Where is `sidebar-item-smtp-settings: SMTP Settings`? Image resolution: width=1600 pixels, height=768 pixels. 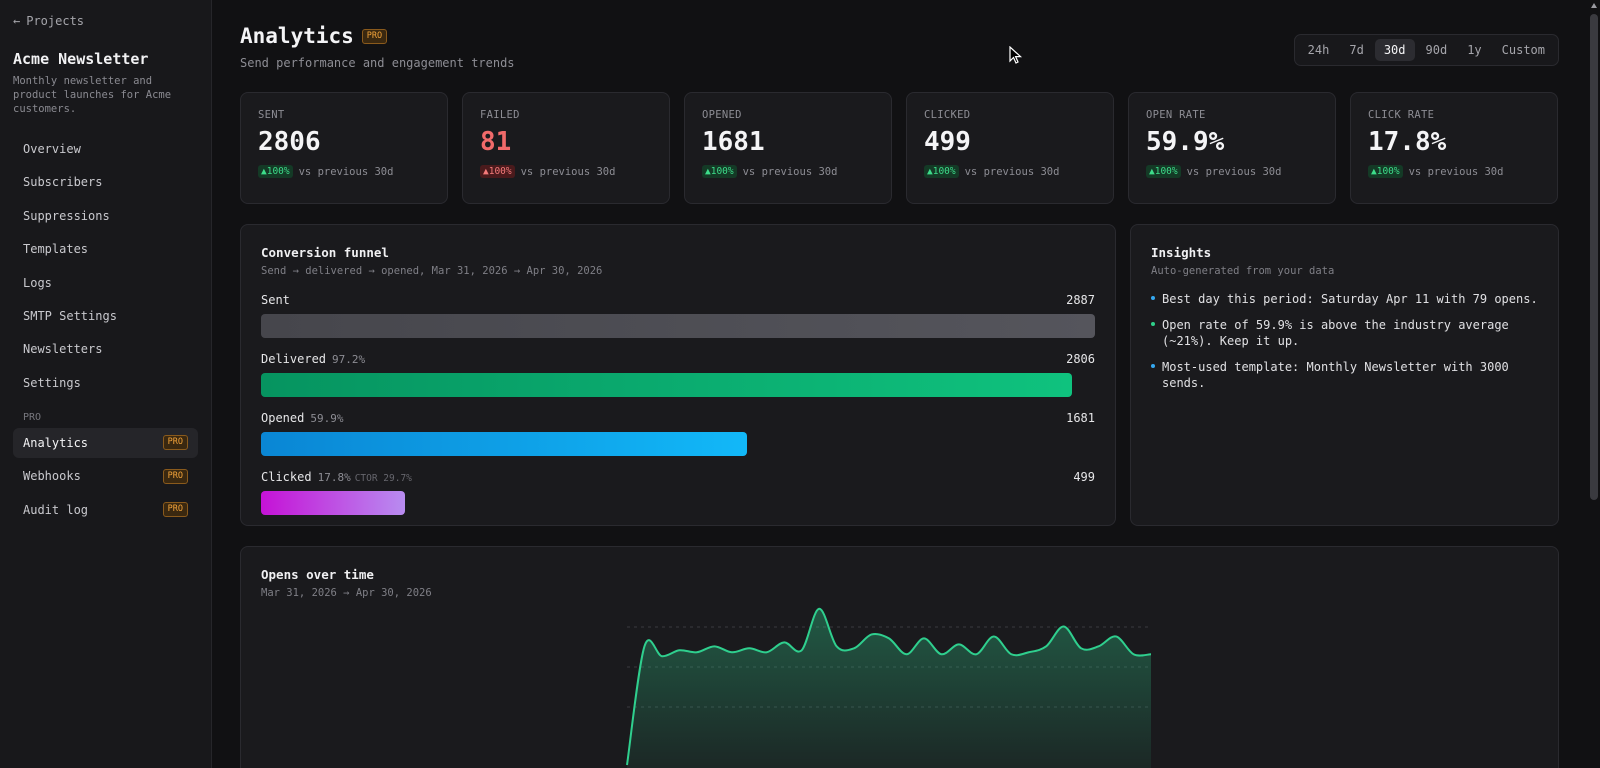
sidebar-item-smtp-settings: SMTP Settings is located at coordinates (105, 316).